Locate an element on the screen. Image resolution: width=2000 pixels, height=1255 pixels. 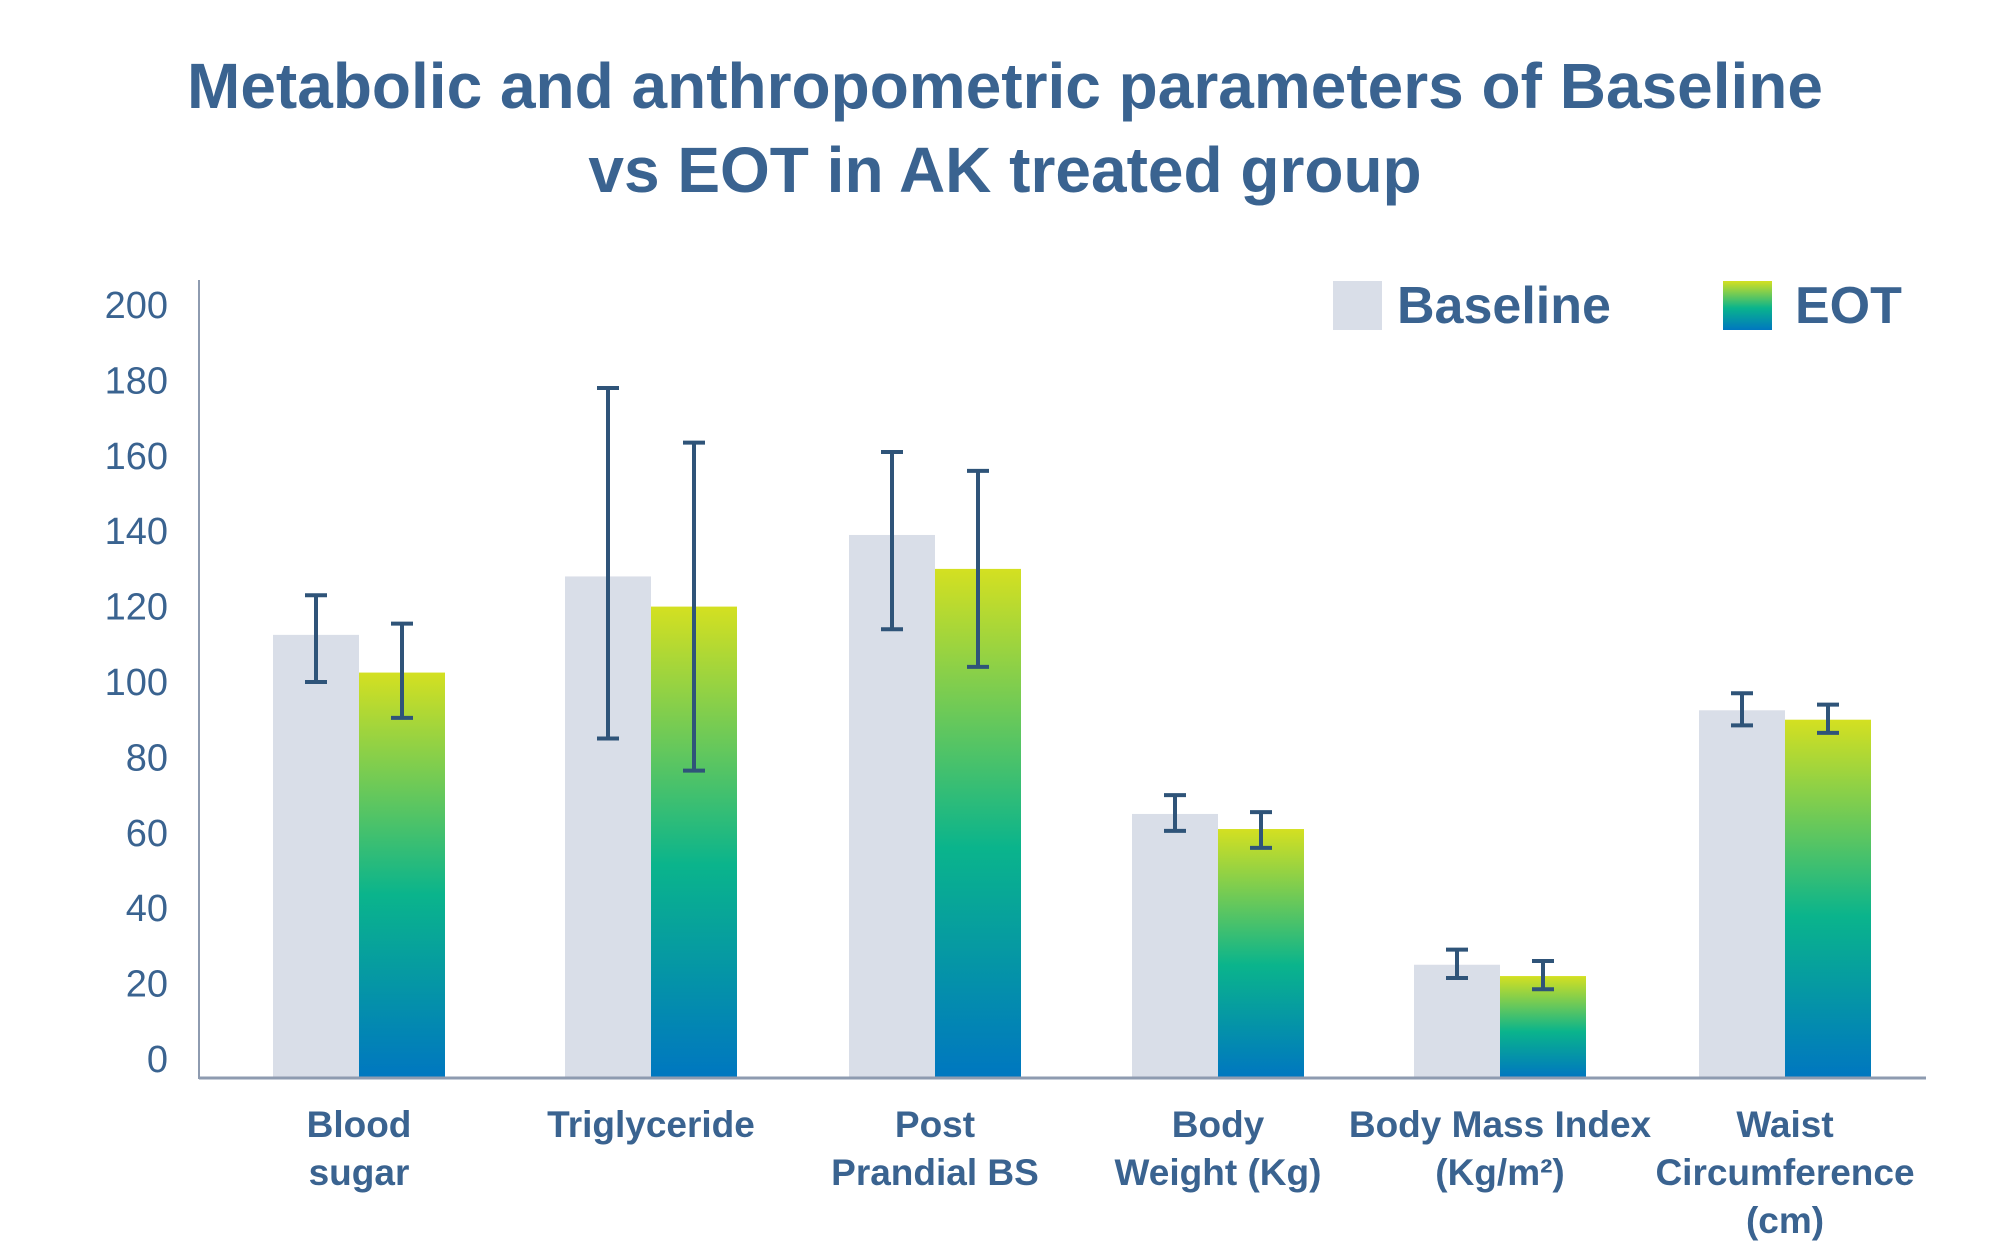
y-tick-label: 60 is located at coordinates (147, 834).